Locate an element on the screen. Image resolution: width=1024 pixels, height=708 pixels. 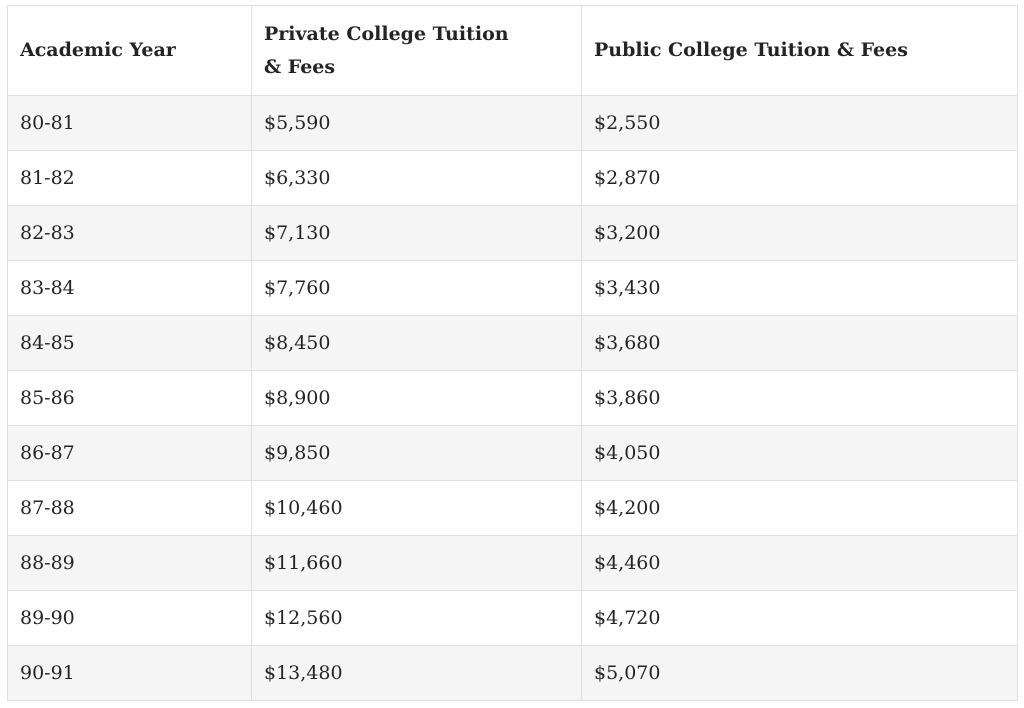
cell-academic-year: 87-88 is located at coordinates (129, 508).